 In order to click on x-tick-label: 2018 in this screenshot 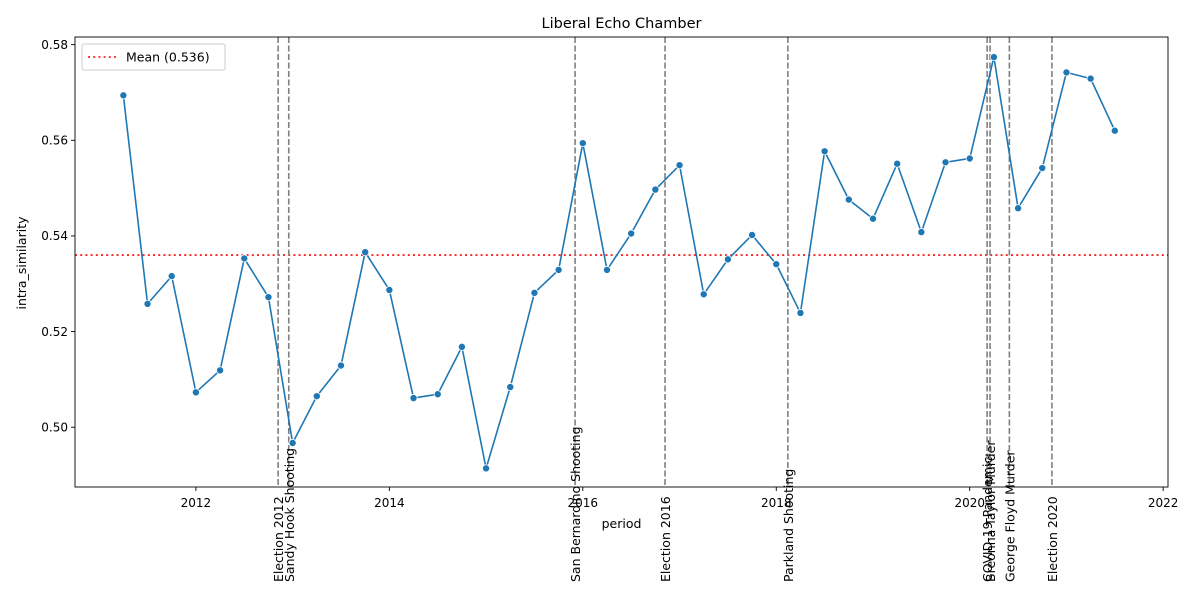, I will do `click(776, 503)`.